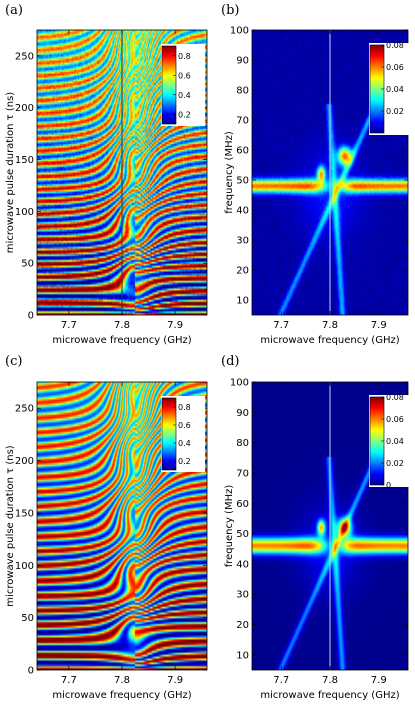 The height and width of the screenshot is (704, 415). Describe the element at coordinates (230, 361) in the screenshot. I see `panel-label: (d)` at that location.